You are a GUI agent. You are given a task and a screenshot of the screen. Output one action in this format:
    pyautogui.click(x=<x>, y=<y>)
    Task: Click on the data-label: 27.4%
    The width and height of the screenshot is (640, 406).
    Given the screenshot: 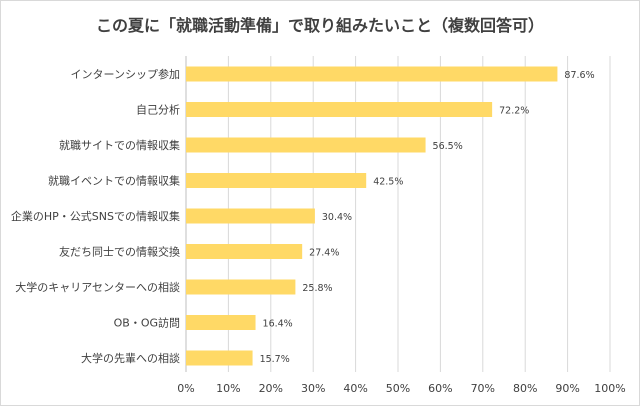 What is the action you would take?
    pyautogui.click(x=324, y=253)
    